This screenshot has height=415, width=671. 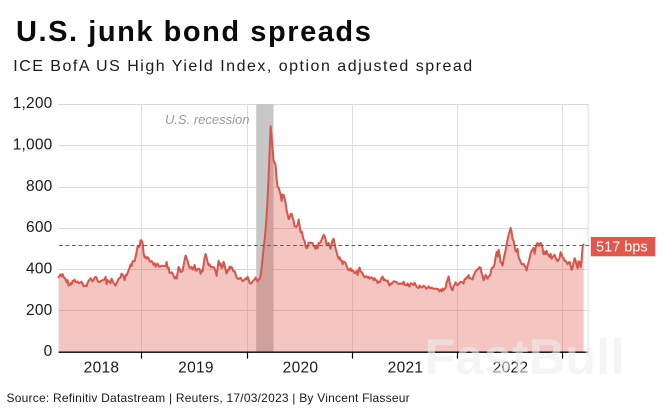 I want to click on svg-text: 1,200, so click(x=33, y=103).